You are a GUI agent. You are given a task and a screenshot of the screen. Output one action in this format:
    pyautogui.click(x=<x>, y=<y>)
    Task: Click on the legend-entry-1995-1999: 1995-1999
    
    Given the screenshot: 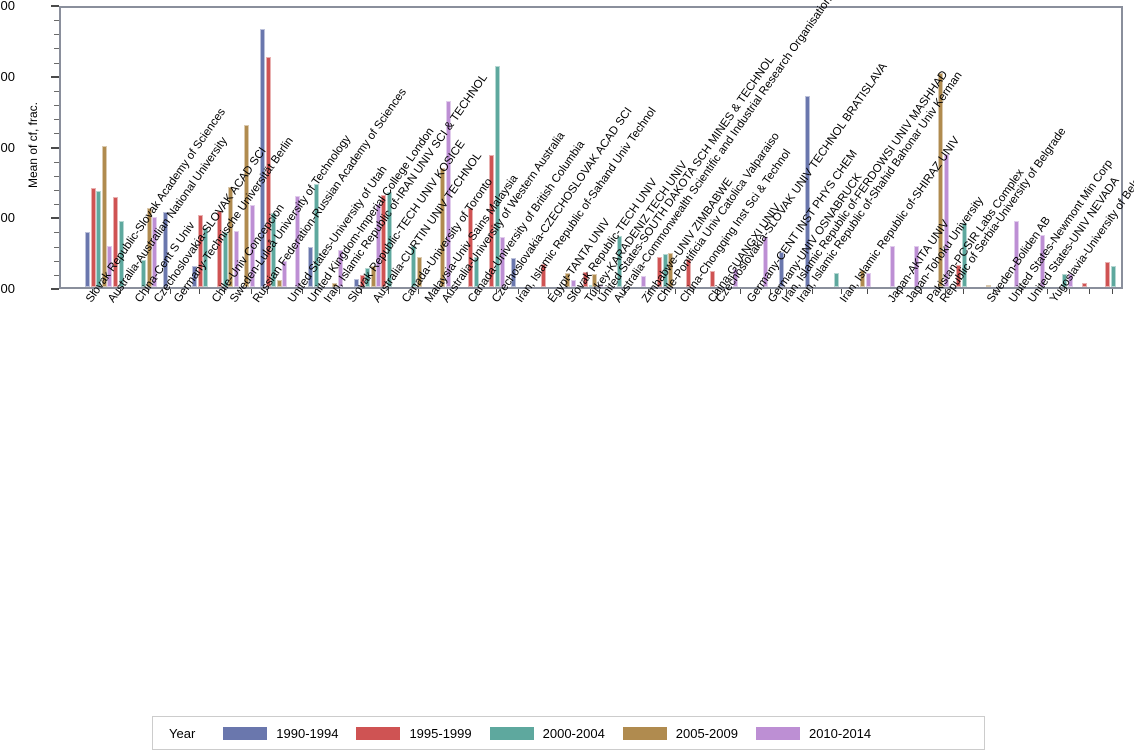 What is the action you would take?
    pyautogui.click(x=414, y=733)
    